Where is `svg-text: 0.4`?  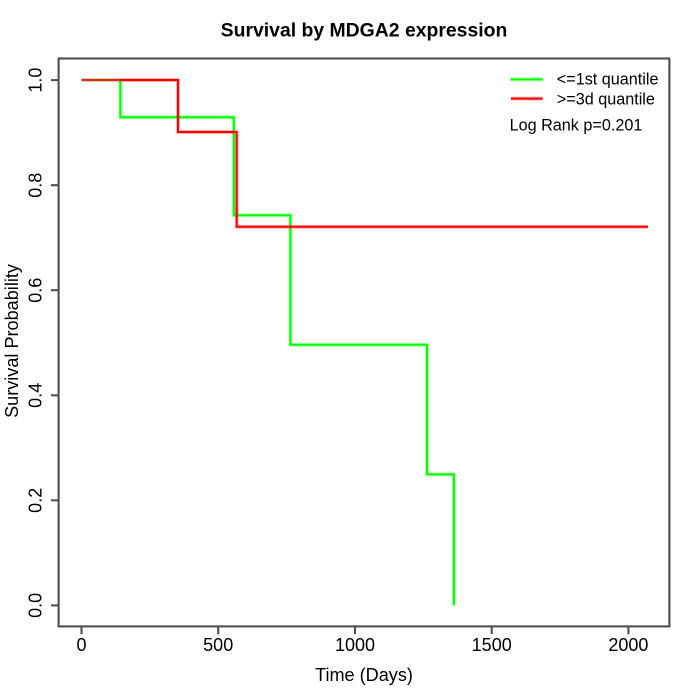
svg-text: 0.4 is located at coordinates (36, 395).